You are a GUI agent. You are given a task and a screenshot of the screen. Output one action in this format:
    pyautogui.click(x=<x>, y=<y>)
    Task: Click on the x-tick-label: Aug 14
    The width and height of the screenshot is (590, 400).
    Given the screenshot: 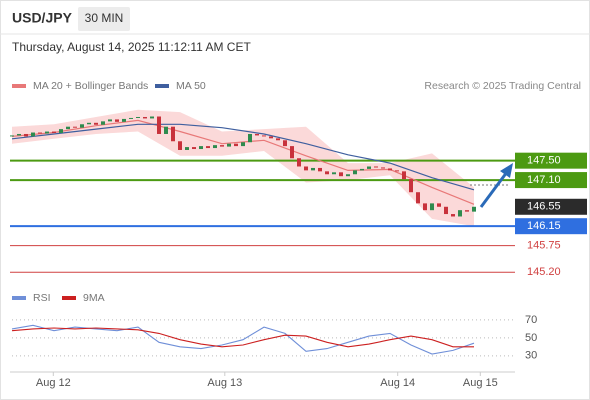 What is the action you would take?
    pyautogui.click(x=397, y=383)
    